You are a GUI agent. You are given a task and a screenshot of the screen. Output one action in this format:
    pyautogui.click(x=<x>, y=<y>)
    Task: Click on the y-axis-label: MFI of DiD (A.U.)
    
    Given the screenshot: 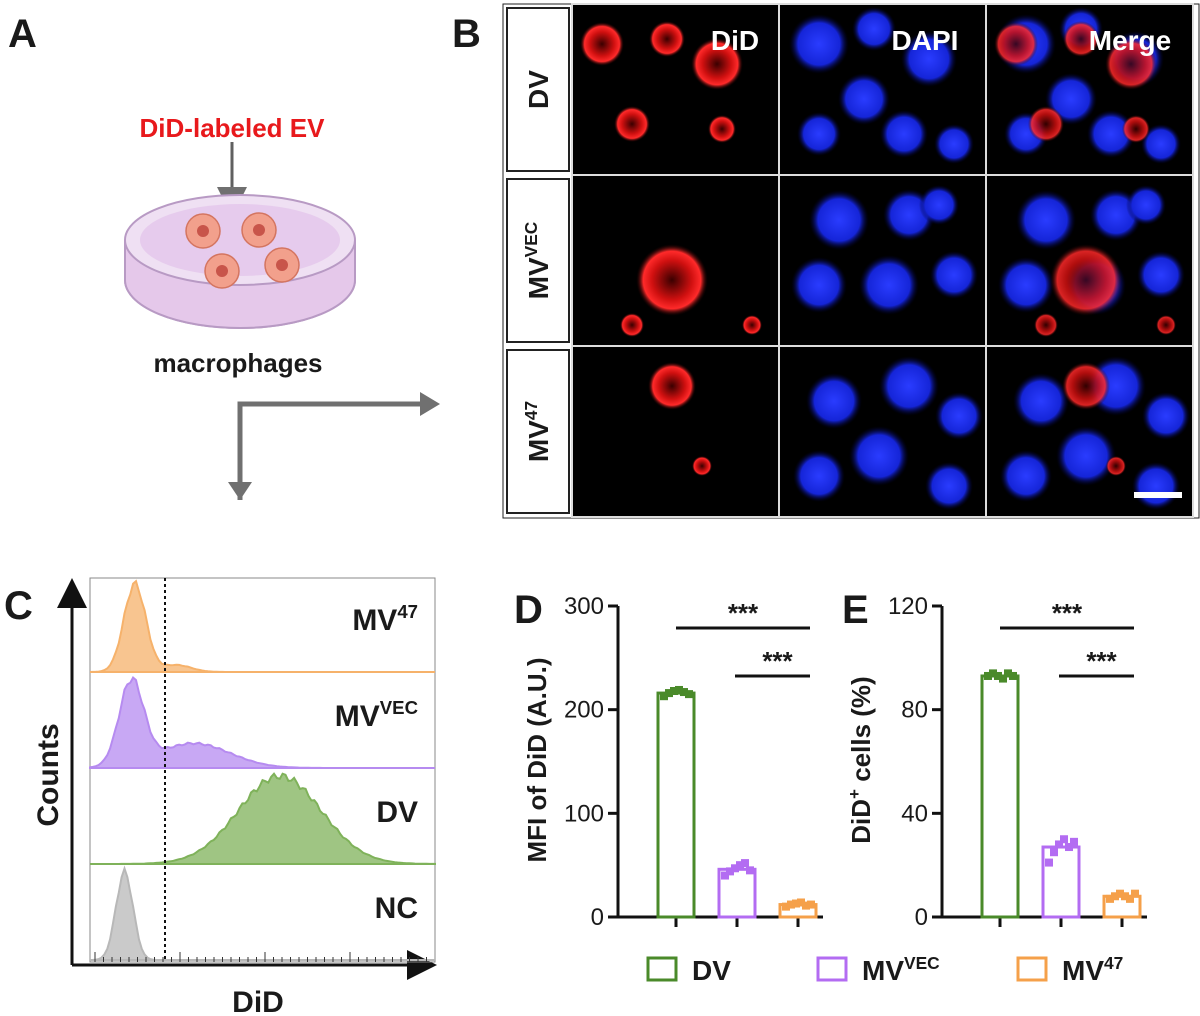 What is the action you would take?
    pyautogui.click(x=537, y=759)
    